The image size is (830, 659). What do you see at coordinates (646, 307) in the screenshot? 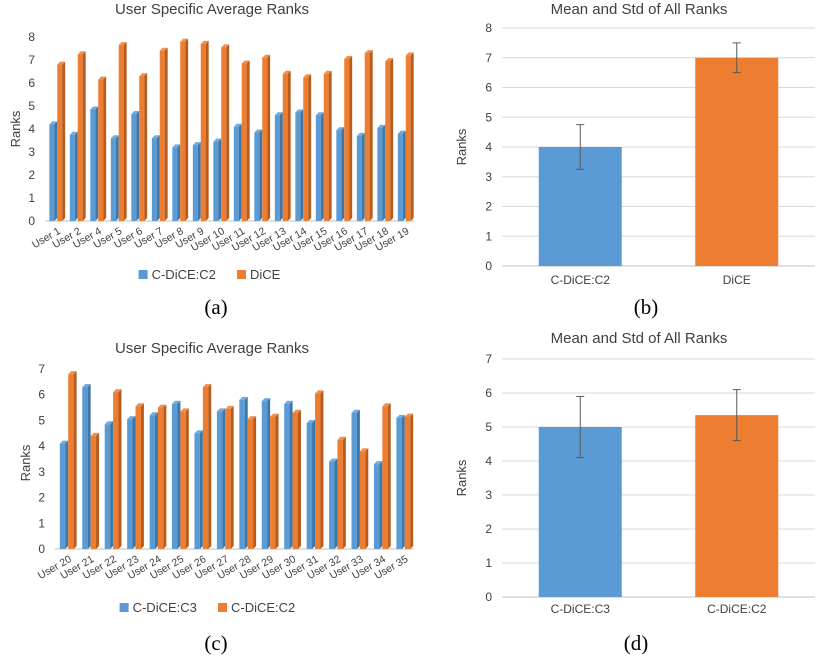
I see `panel-label: (b)` at bounding box center [646, 307].